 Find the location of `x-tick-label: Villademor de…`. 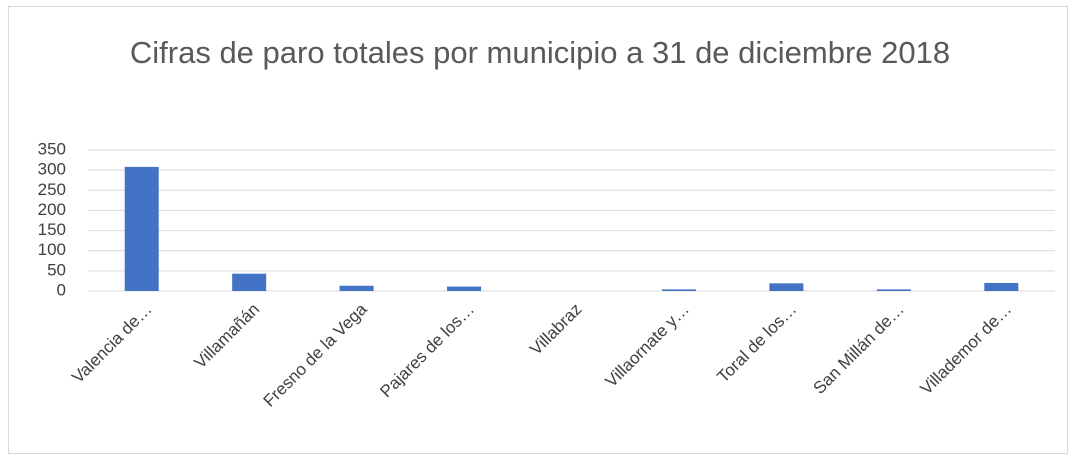

x-tick-label: Villademor de… is located at coordinates (966, 349).